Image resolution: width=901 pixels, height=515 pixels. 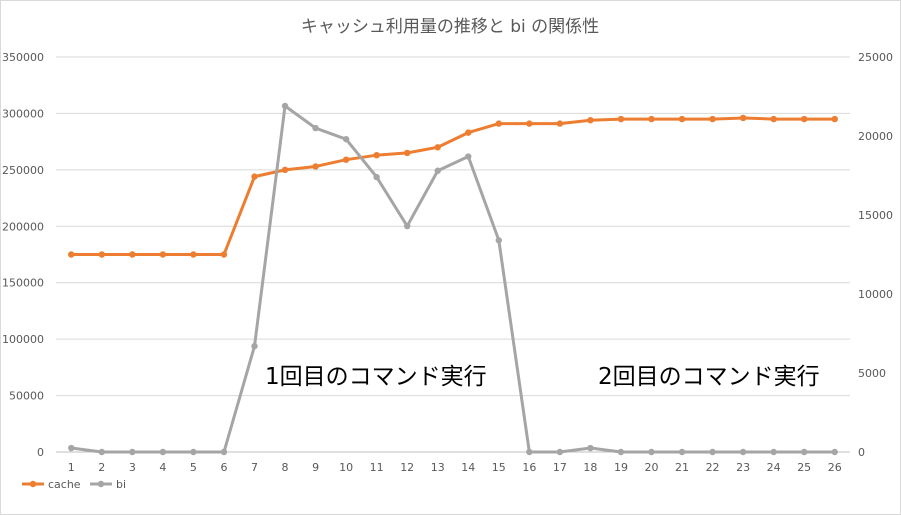 What do you see at coordinates (774, 467) in the screenshot?
I see `x-axis-tick-label: 24` at bounding box center [774, 467].